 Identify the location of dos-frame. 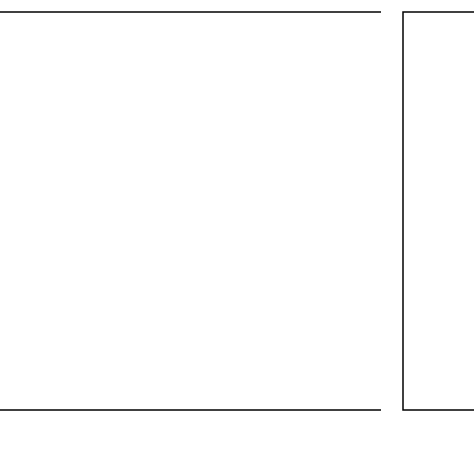
(438, 211).